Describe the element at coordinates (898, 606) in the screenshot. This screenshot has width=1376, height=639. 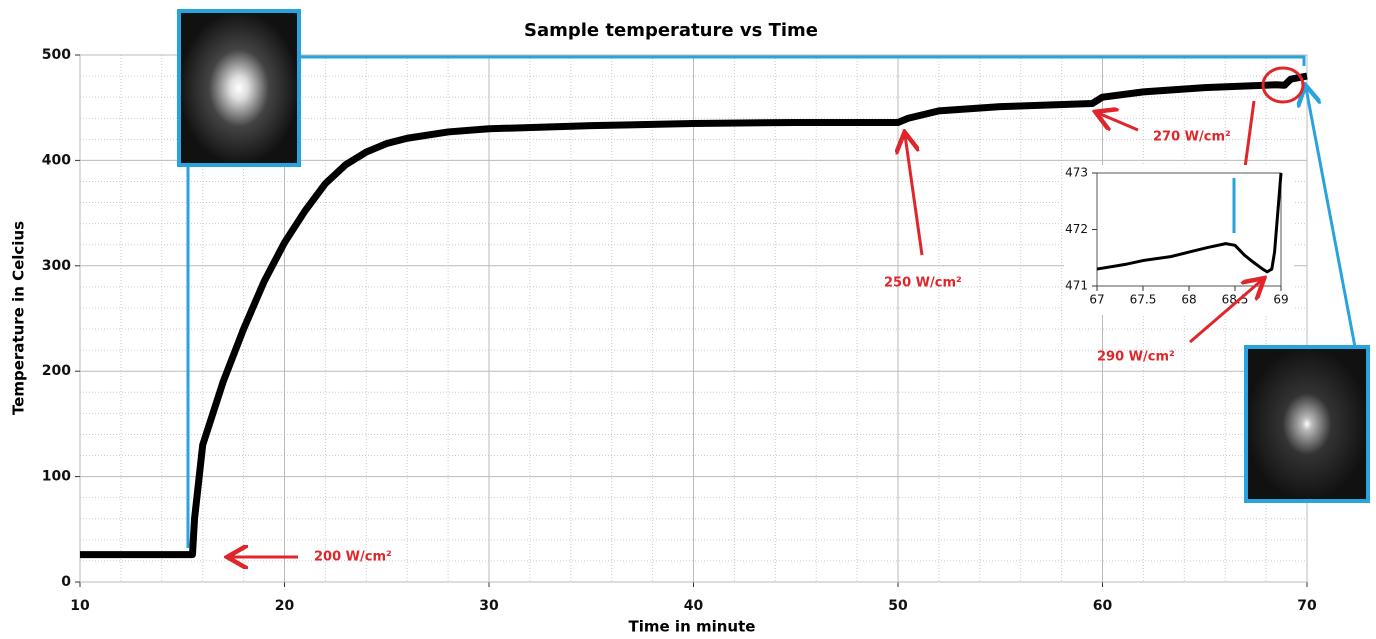
I see `x-tick-label: 50` at that location.